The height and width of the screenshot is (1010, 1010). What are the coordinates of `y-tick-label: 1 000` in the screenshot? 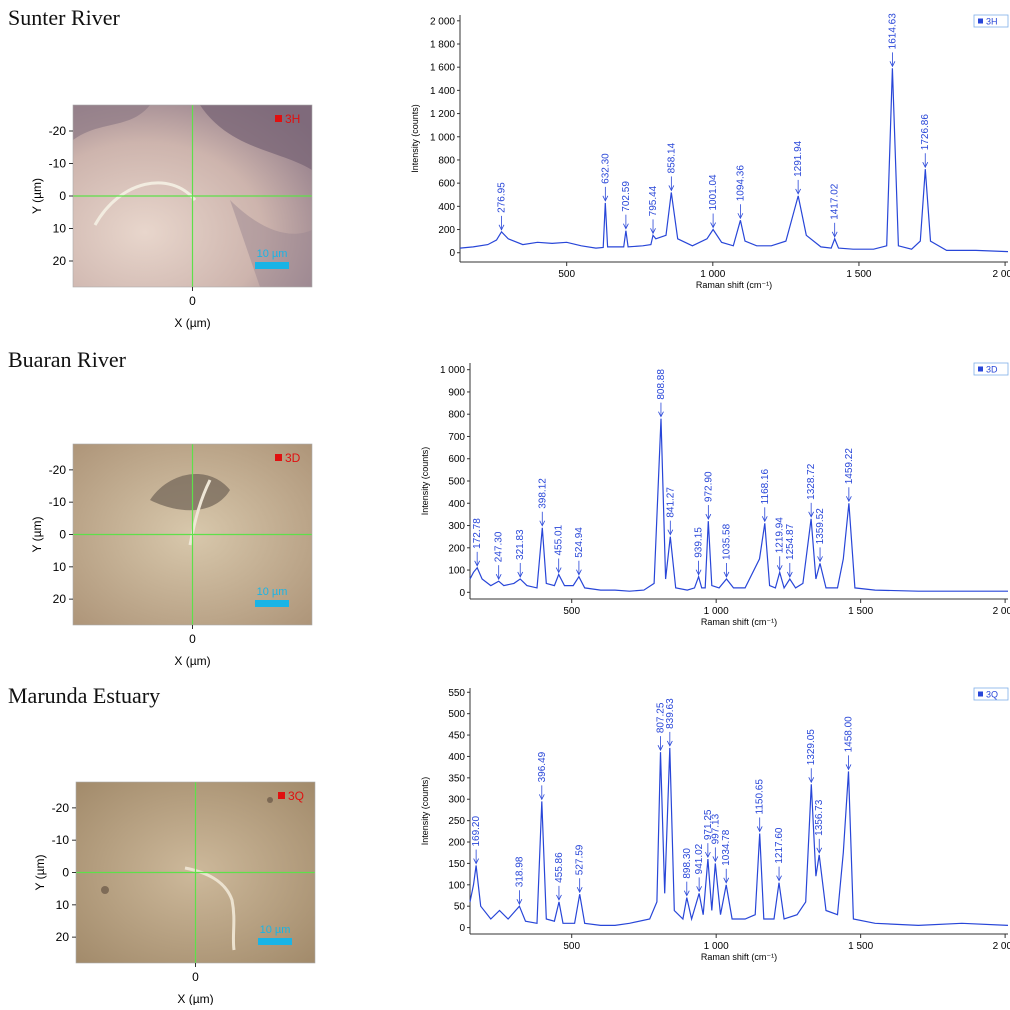 It's located at (452, 370).